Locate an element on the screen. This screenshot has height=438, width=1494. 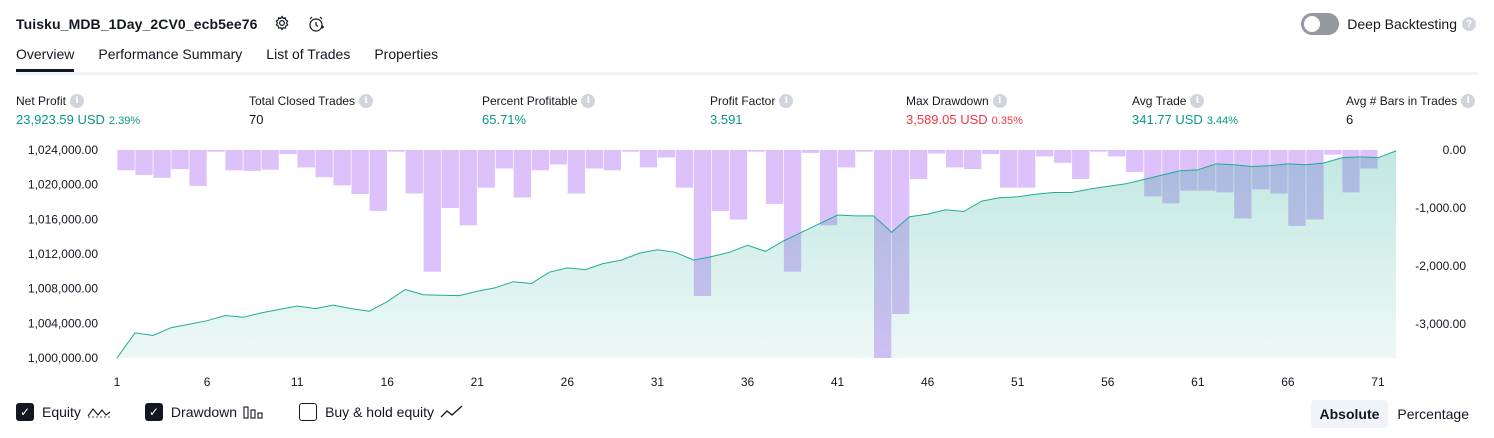
legend-equity: ✓ Equity is located at coordinates (63, 412).